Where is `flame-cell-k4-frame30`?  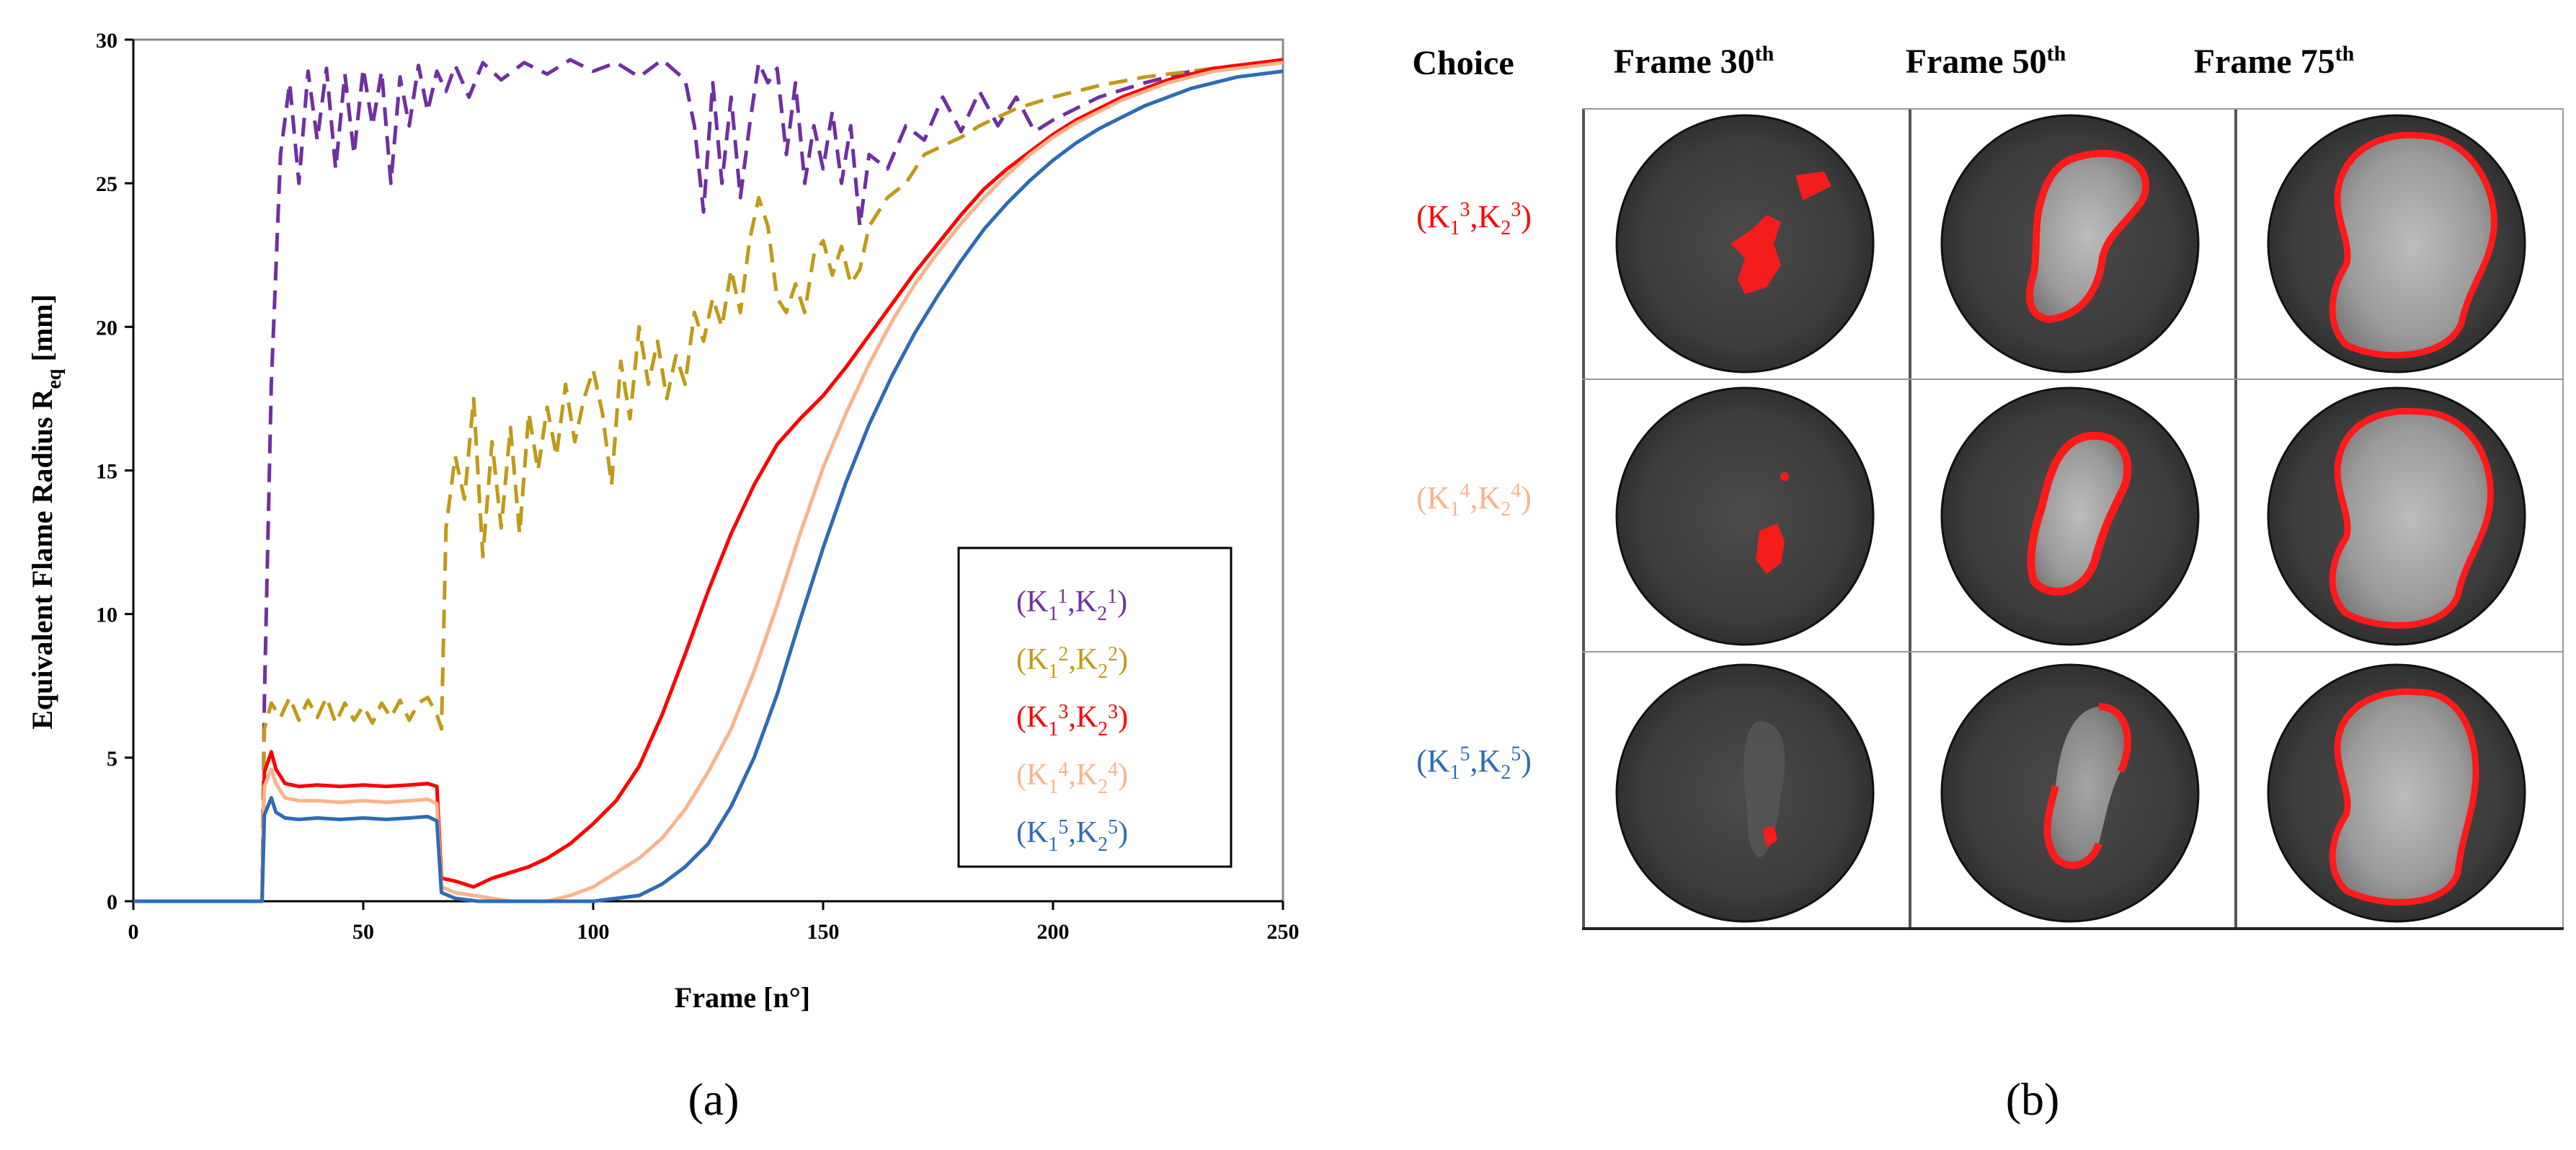
flame-cell-k4-frame30 is located at coordinates (1745, 516).